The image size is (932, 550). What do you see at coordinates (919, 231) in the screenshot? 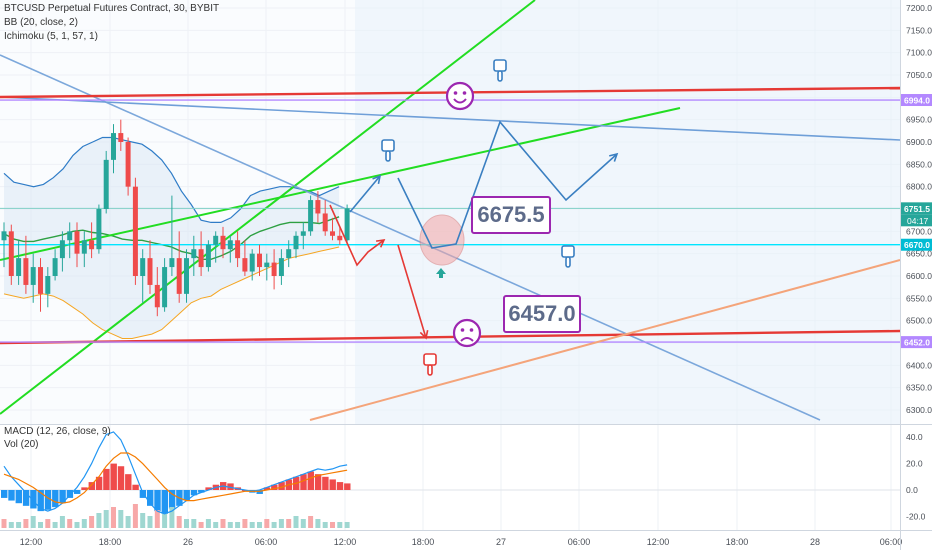
I see `price-tick-label: 6700.0` at bounding box center [919, 231].